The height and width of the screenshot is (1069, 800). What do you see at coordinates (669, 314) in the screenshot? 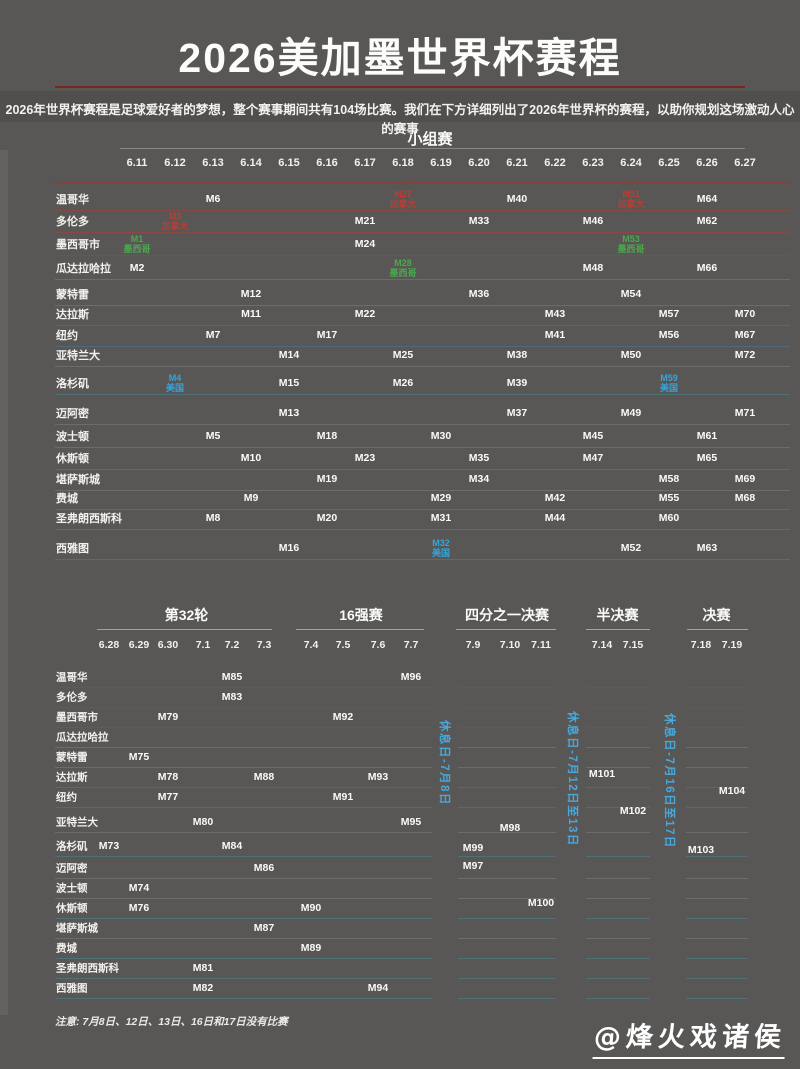
I see `match-cell: M57` at bounding box center [669, 314].